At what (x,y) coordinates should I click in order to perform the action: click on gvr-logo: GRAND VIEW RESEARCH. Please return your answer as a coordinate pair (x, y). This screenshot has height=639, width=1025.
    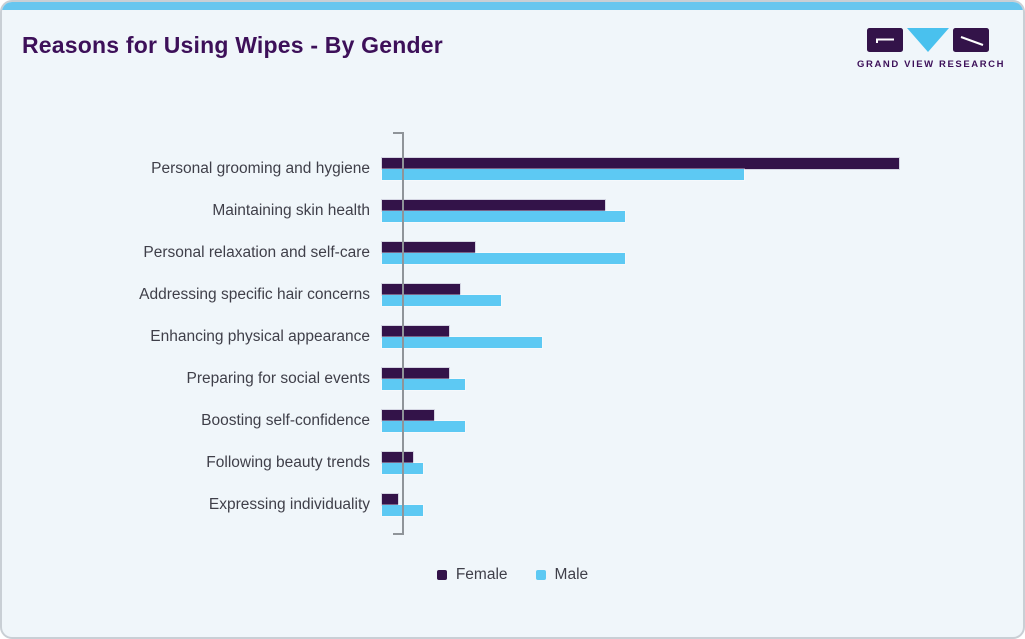
    Looking at the image, I should click on (931, 49).